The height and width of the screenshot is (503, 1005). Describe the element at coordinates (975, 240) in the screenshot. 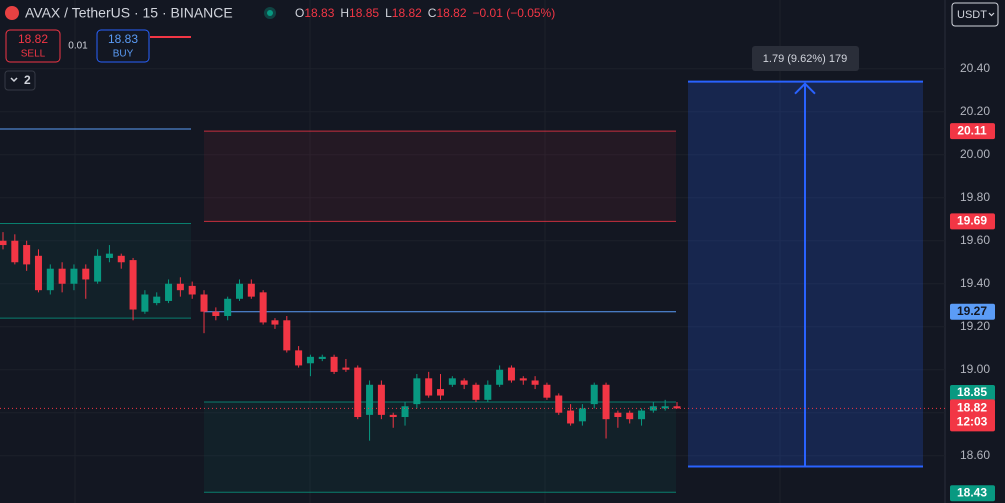

I see `y-tick-label: 19.60` at that location.